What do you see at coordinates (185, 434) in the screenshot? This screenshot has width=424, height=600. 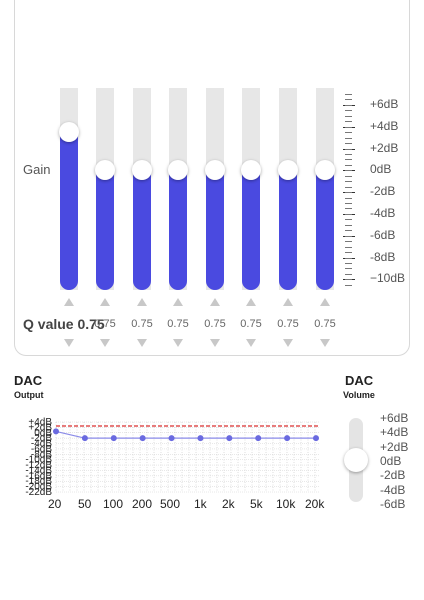 I see `dac-output-curve` at bounding box center [185, 434].